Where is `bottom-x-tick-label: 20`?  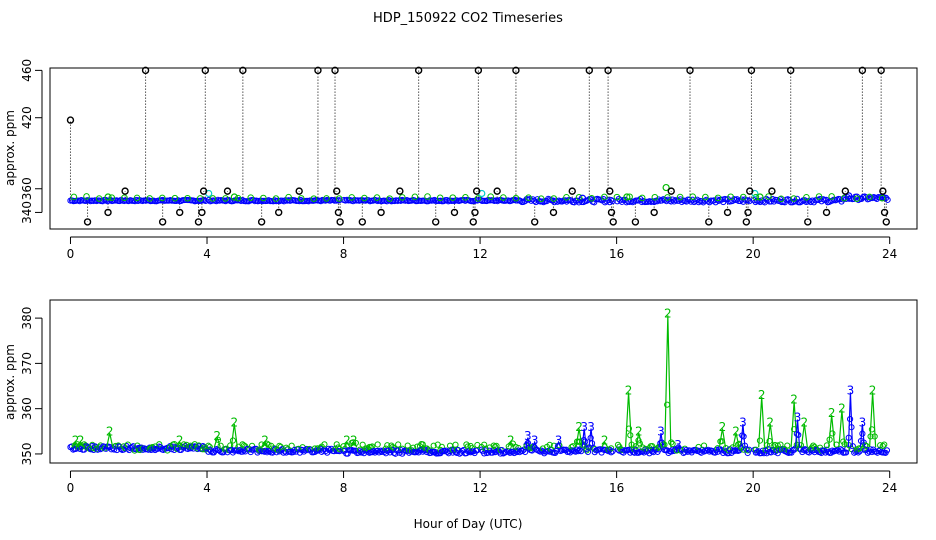
bottom-x-tick-label: 20 is located at coordinates (753, 488).